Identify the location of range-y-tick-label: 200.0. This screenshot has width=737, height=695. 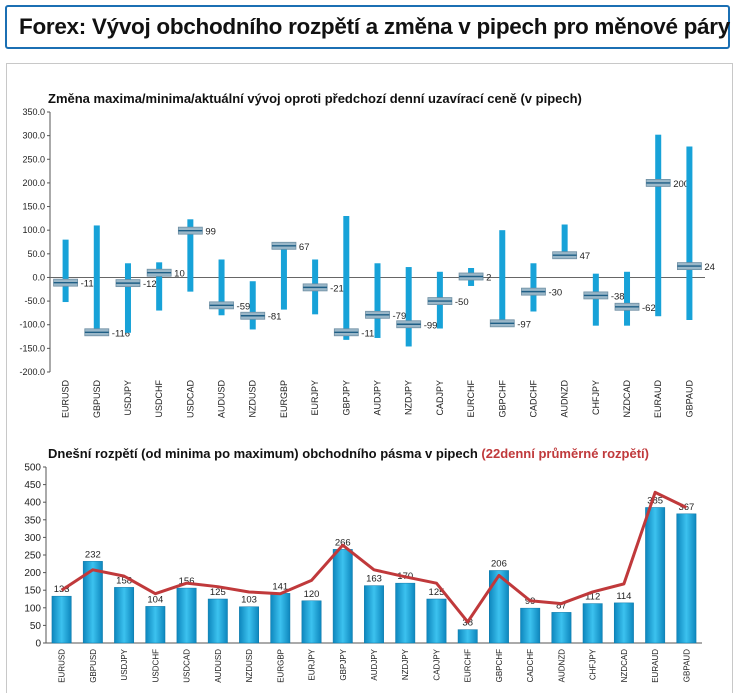
(33, 183).